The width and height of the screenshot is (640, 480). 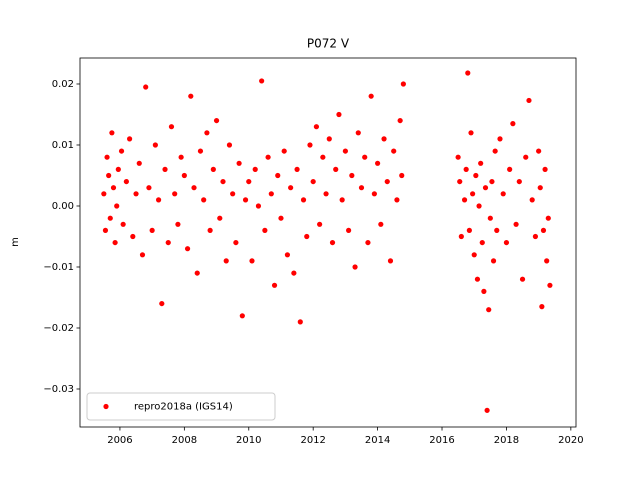 I want to click on y-tick-label: 0.00, so click(x=63, y=206).